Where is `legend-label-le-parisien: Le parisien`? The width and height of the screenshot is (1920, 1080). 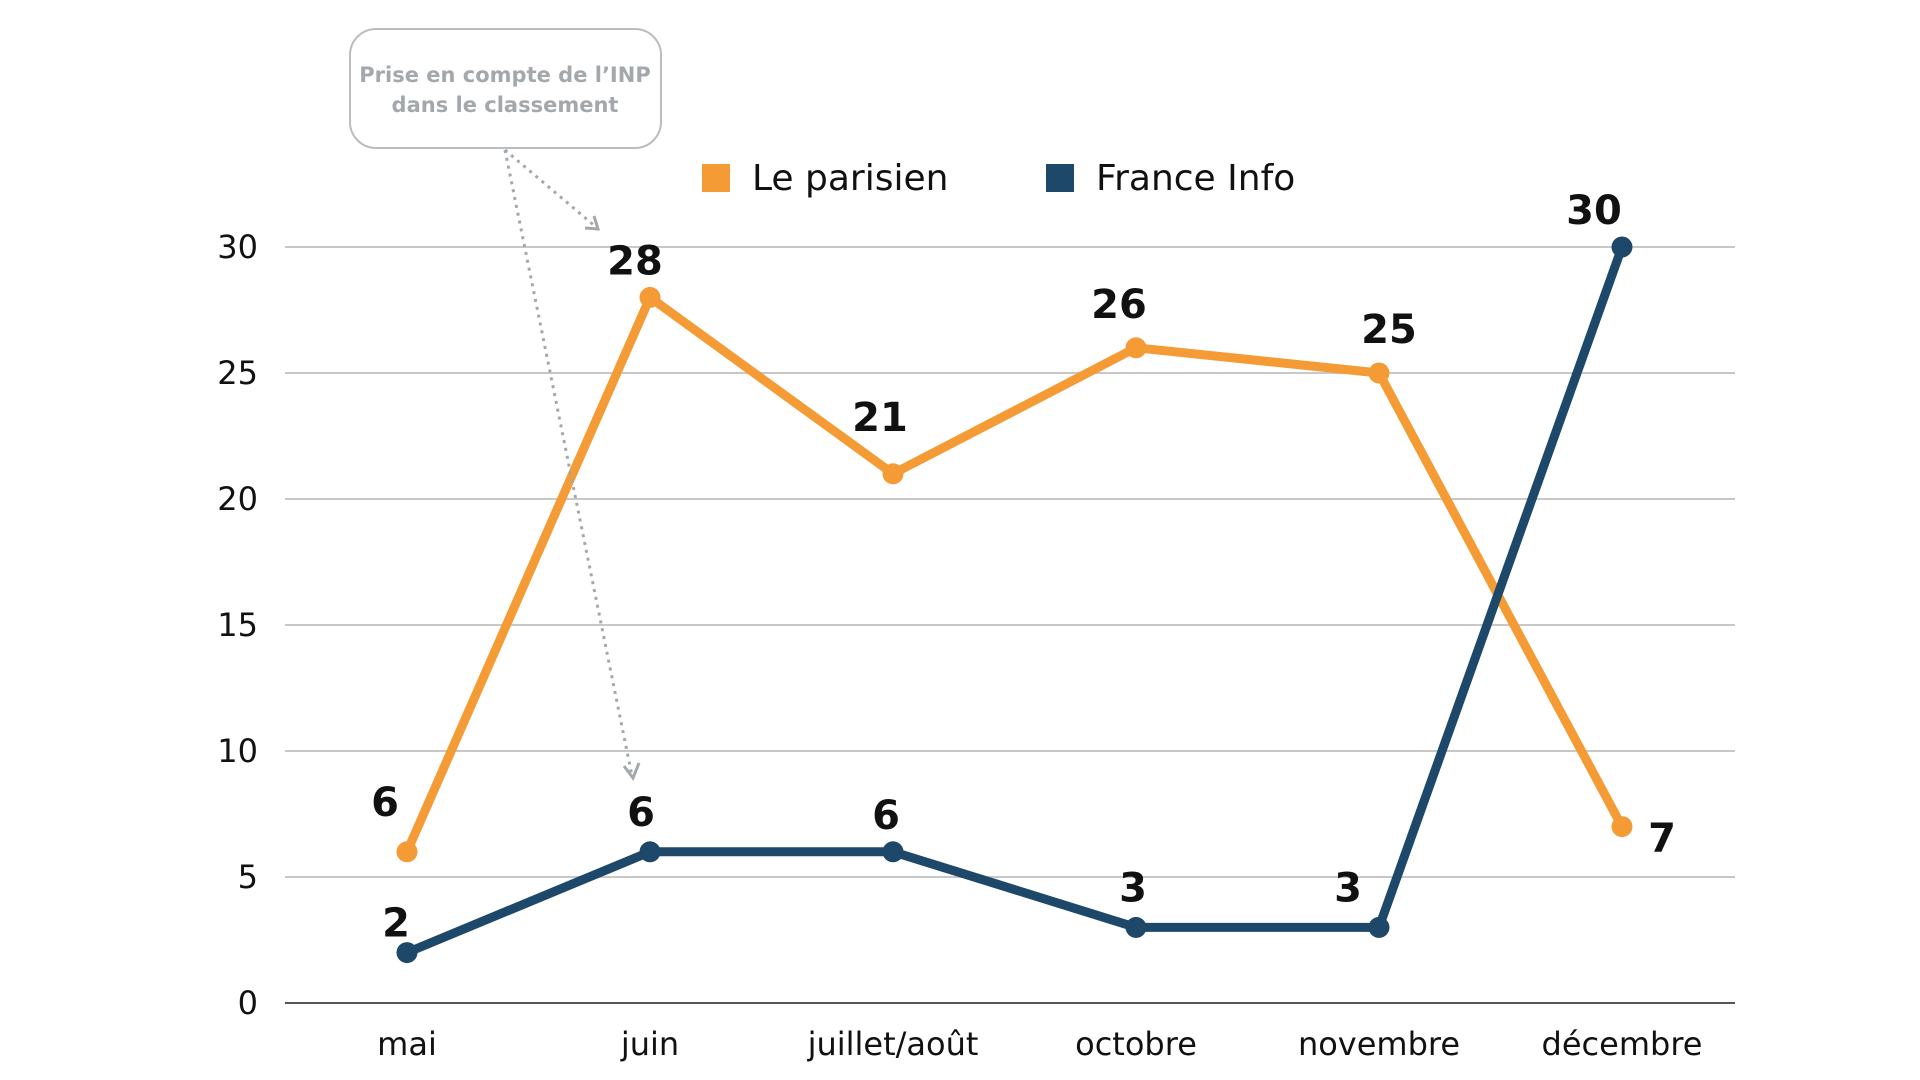
legend-label-le-parisien: Le parisien is located at coordinates (850, 178).